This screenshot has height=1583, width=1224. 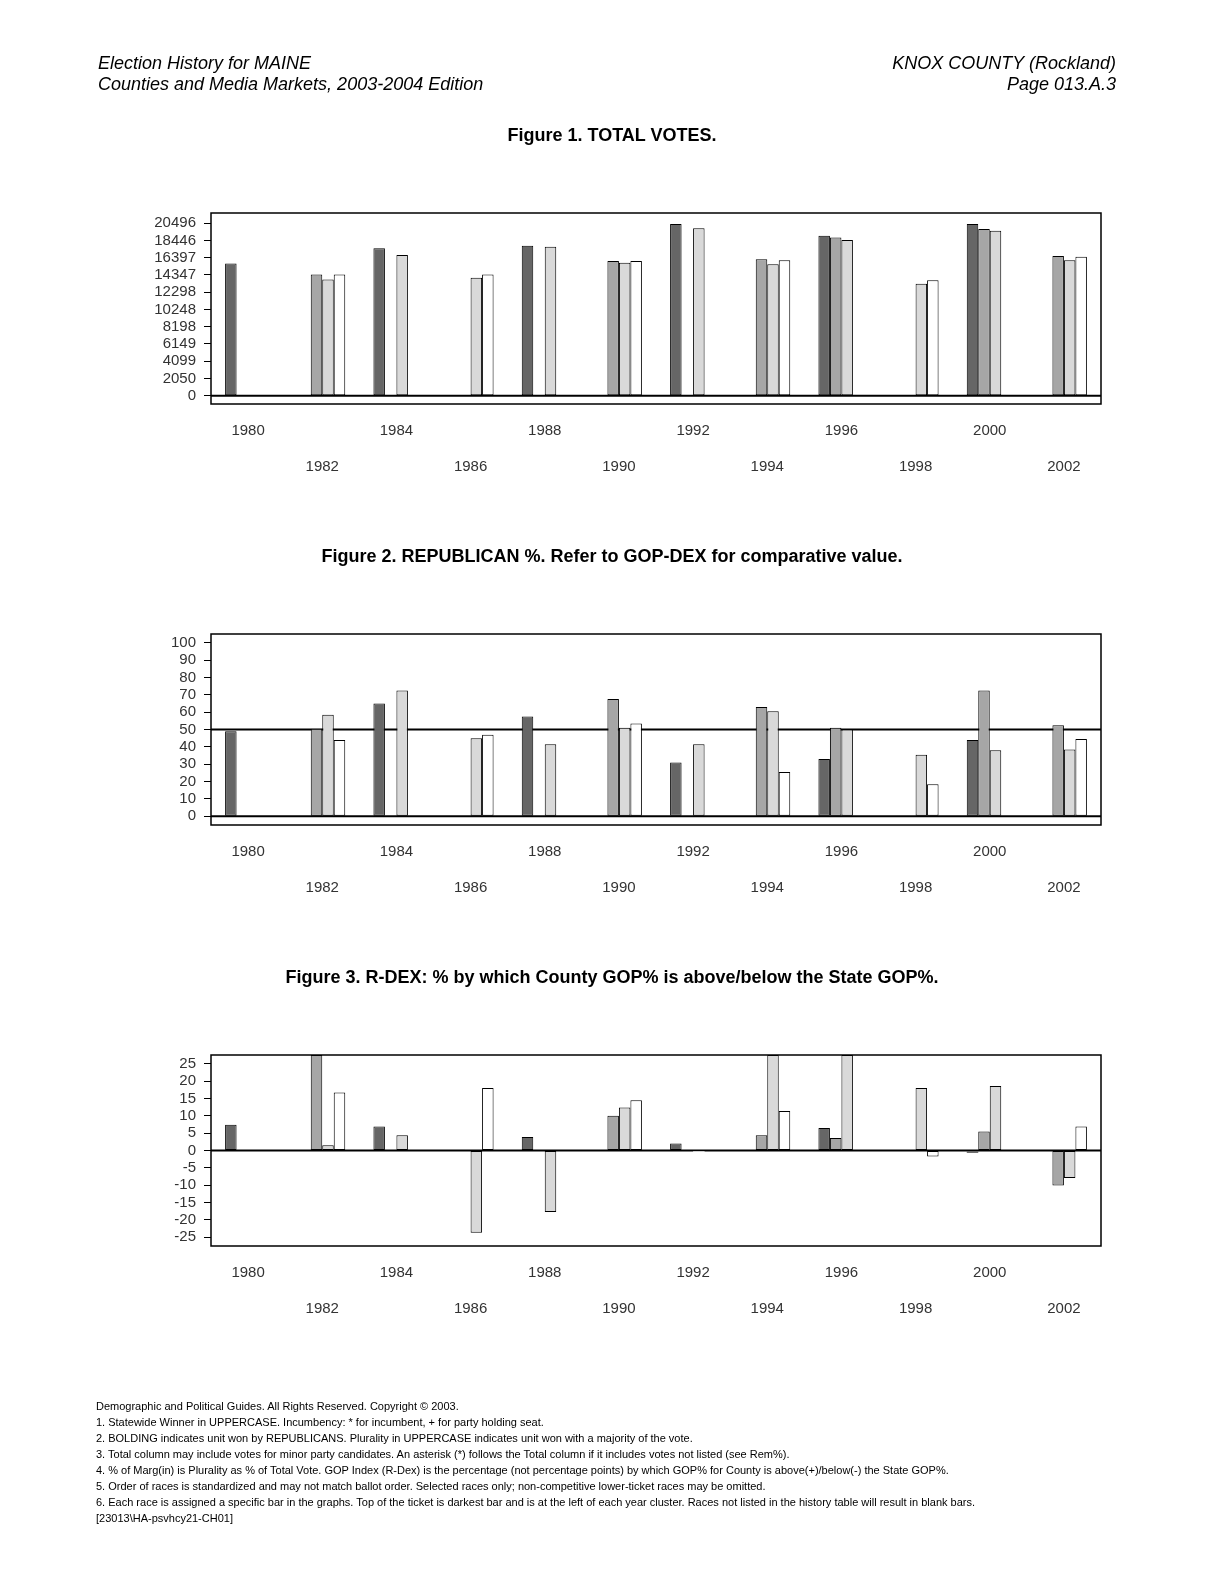 What do you see at coordinates (395, 1438) in the screenshot?
I see `text: 2. BOLDING indicates unit won by REPUBLICANS. Plurality in UPPERCASE indicates unit won with a majority of the vote.` at bounding box center [395, 1438].